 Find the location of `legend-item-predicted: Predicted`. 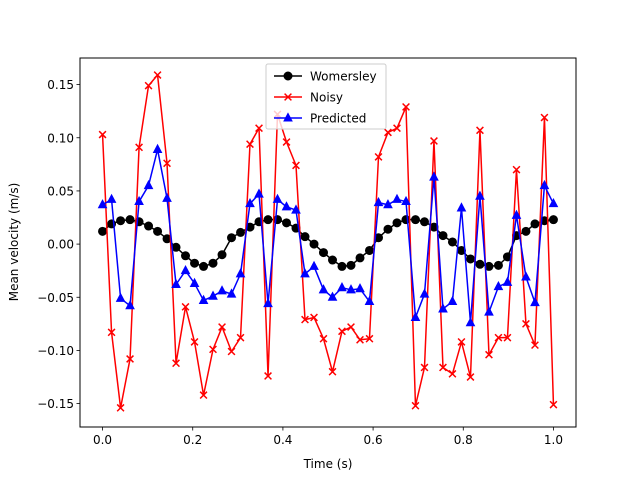

legend-item-predicted: Predicted is located at coordinates (320, 119).